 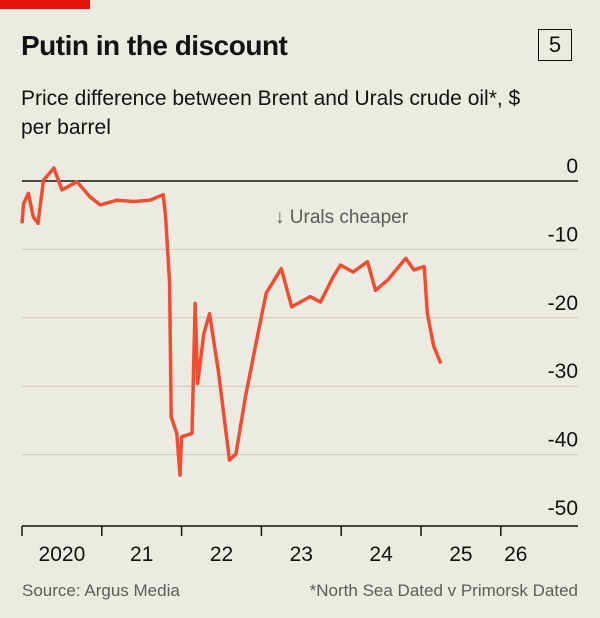 I want to click on y-tick-label: -20, so click(x=563, y=303).